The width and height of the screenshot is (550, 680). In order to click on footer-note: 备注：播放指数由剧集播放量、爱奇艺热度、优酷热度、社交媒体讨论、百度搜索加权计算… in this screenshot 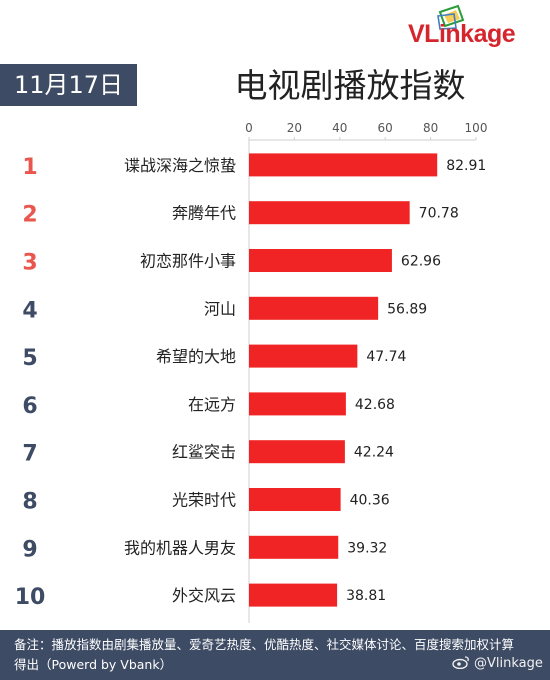, I will do `click(264, 654)`.